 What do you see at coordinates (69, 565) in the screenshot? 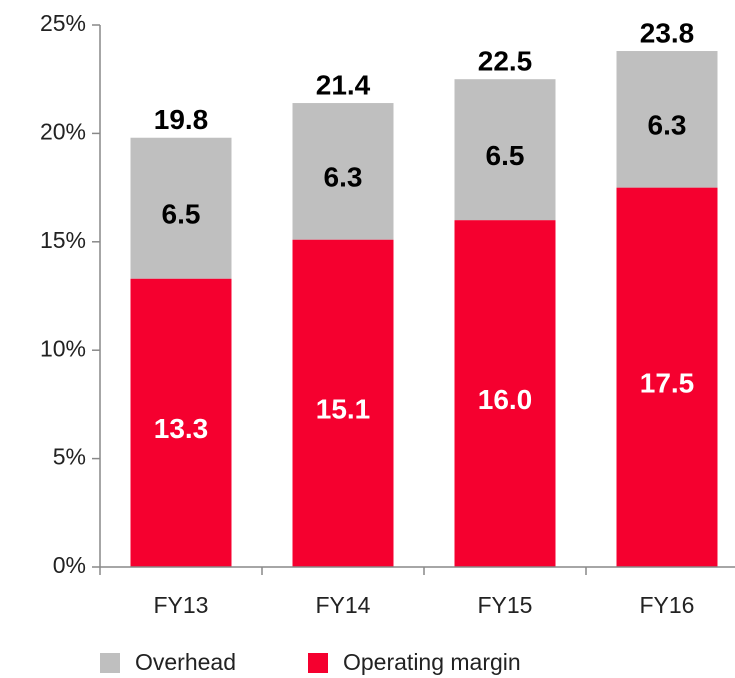
I see `y-tick-label: 0%` at bounding box center [69, 565].